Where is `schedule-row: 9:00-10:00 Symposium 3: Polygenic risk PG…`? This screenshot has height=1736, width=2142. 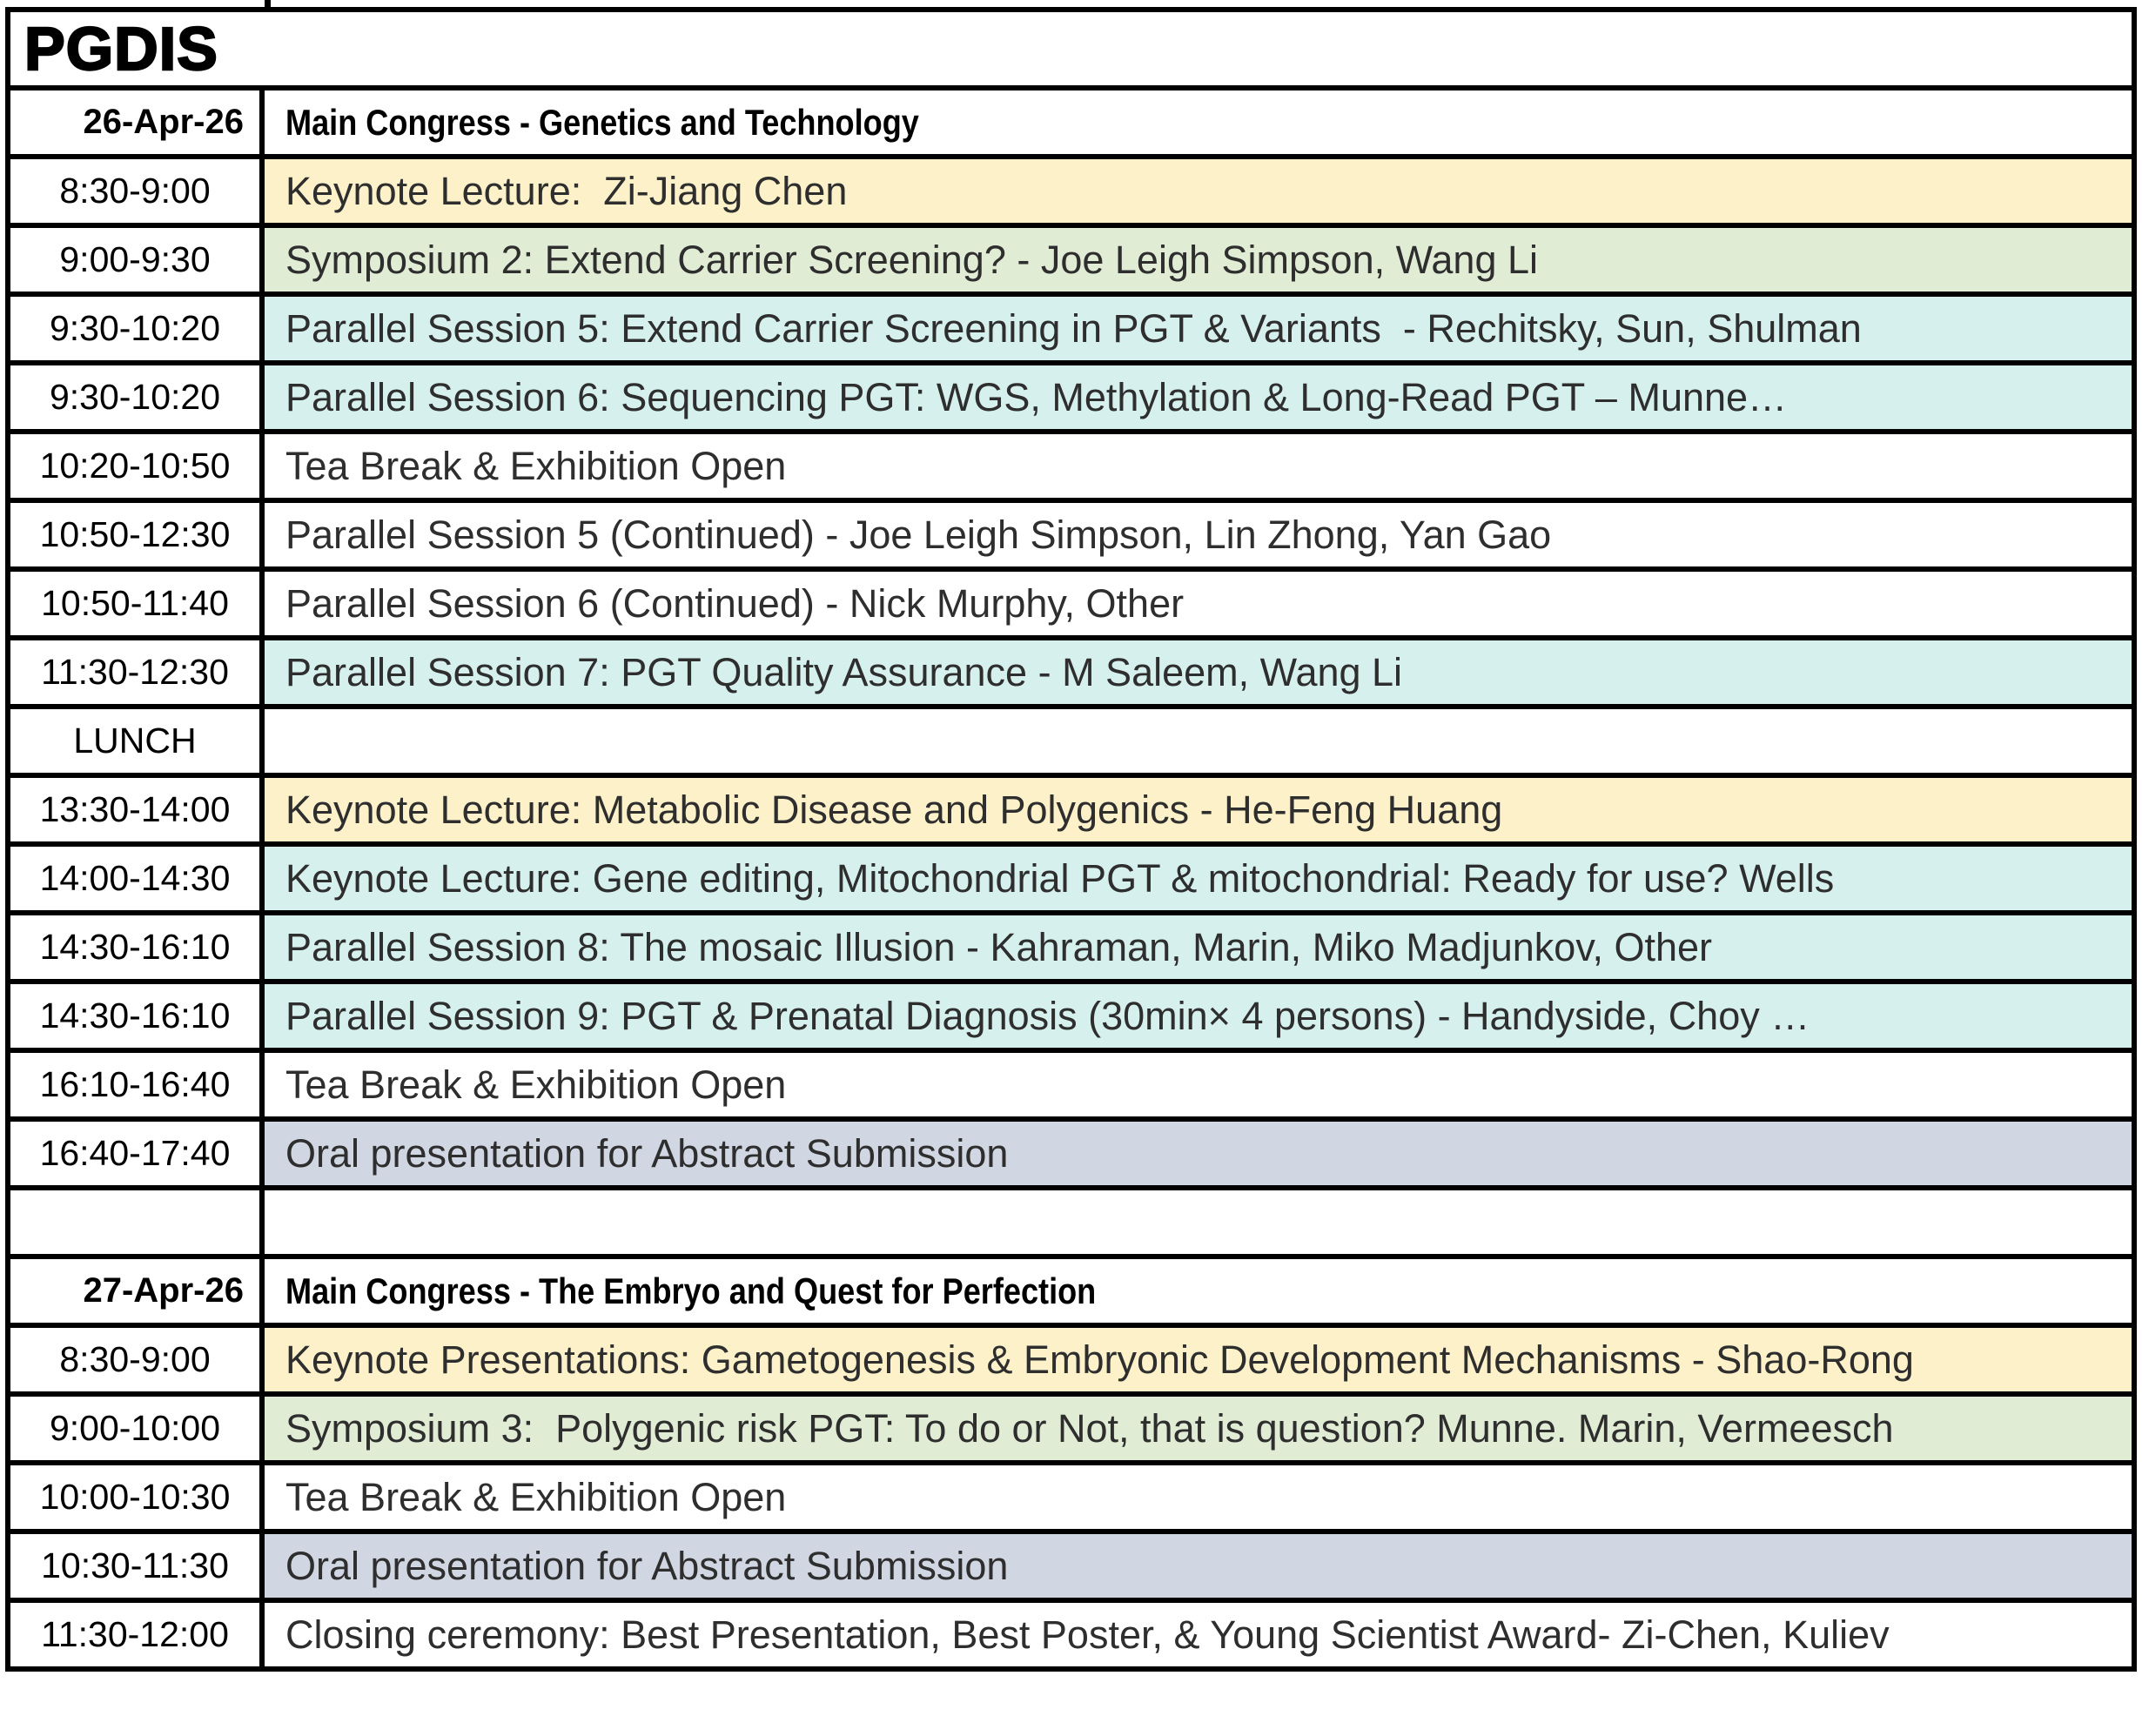
schedule-row: 9:00-10:00 Symposium 3: Polygenic risk PG… is located at coordinates (1071, 1425).